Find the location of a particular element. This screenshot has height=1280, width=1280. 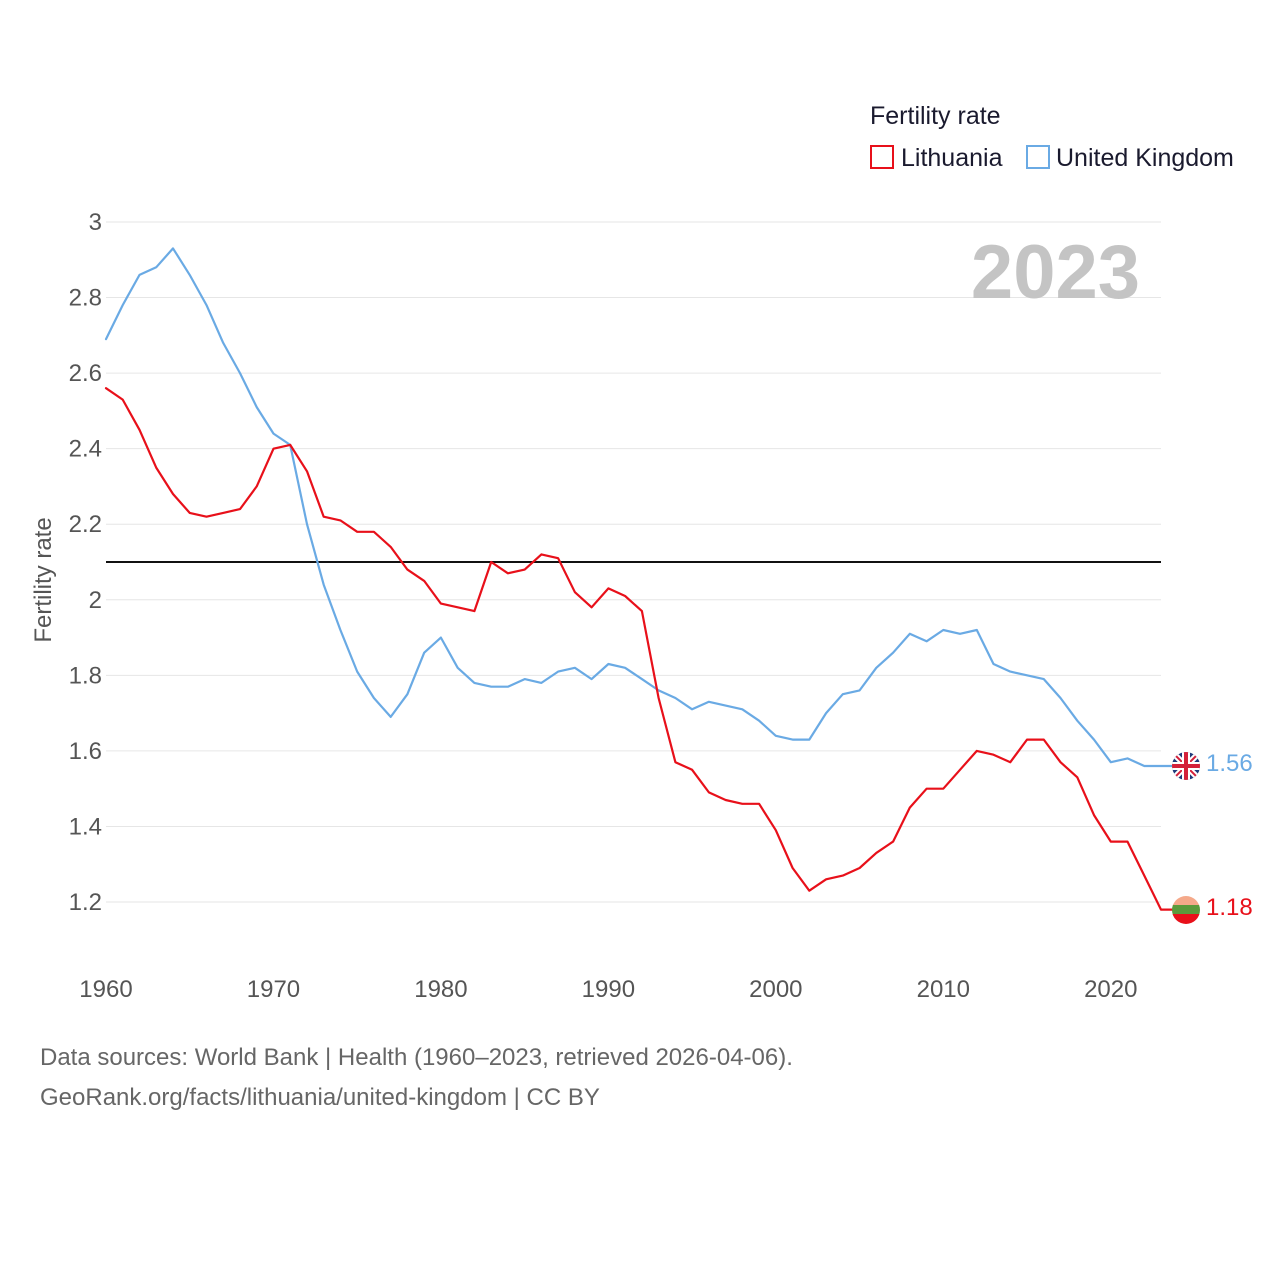

x-tick-label: 1960 is located at coordinates (105, 989).